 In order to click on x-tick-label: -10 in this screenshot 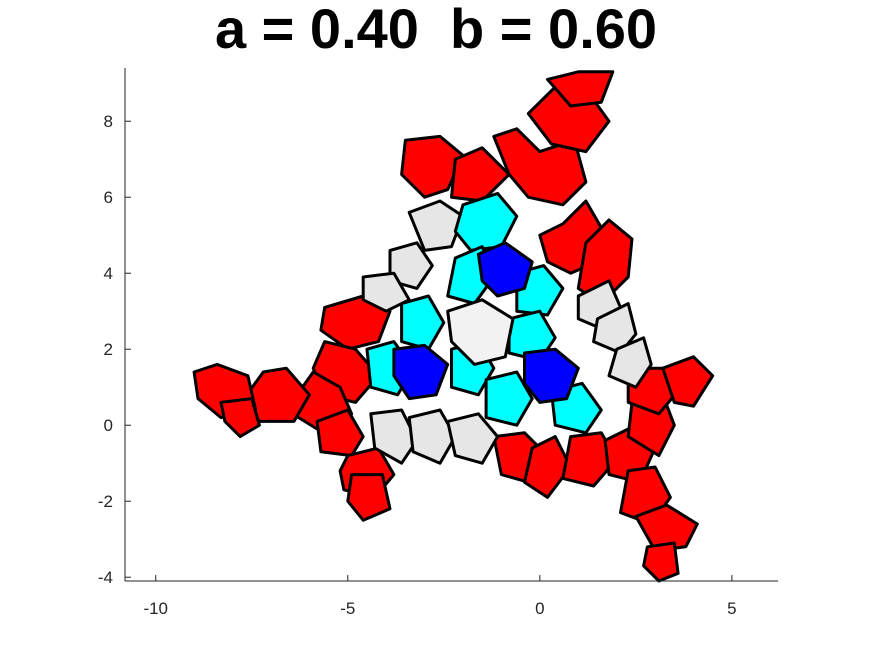, I will do `click(155, 608)`.